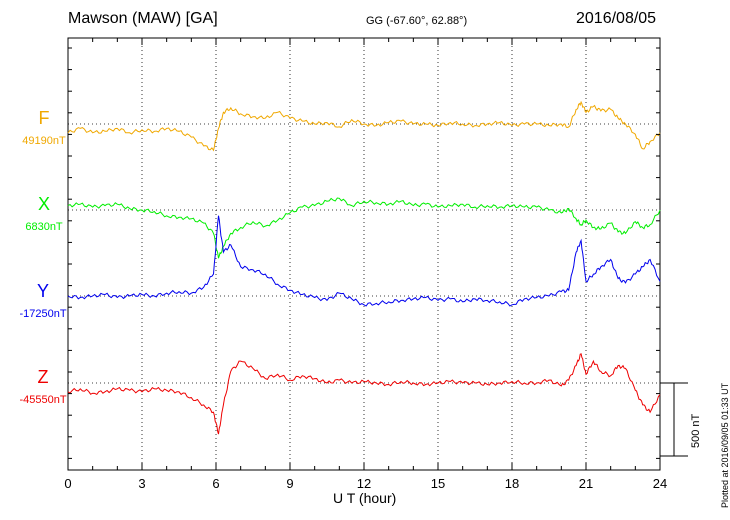 The width and height of the screenshot is (730, 520). Describe the element at coordinates (512, 483) in the screenshot. I see `x-tick-label: 18` at that location.